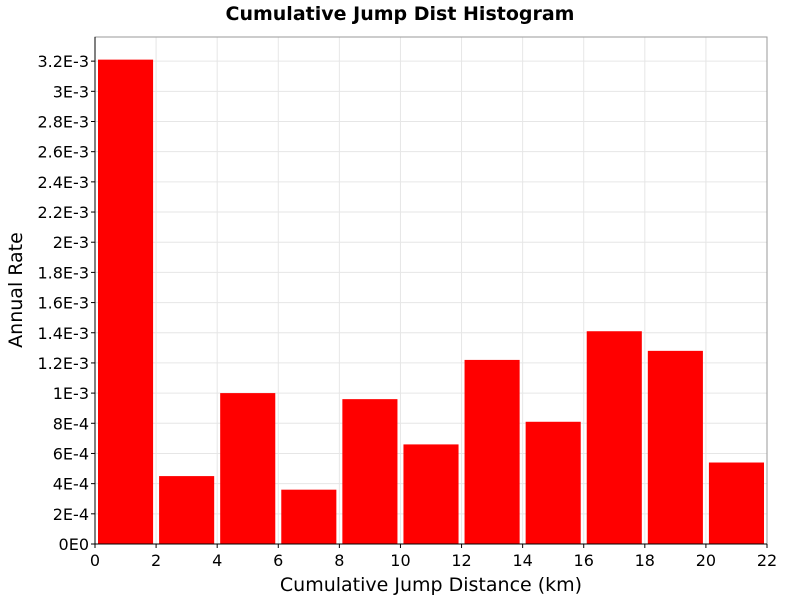  Describe the element at coordinates (63, 363) in the screenshot. I see `y-tick-label: 1.2E-3` at that location.